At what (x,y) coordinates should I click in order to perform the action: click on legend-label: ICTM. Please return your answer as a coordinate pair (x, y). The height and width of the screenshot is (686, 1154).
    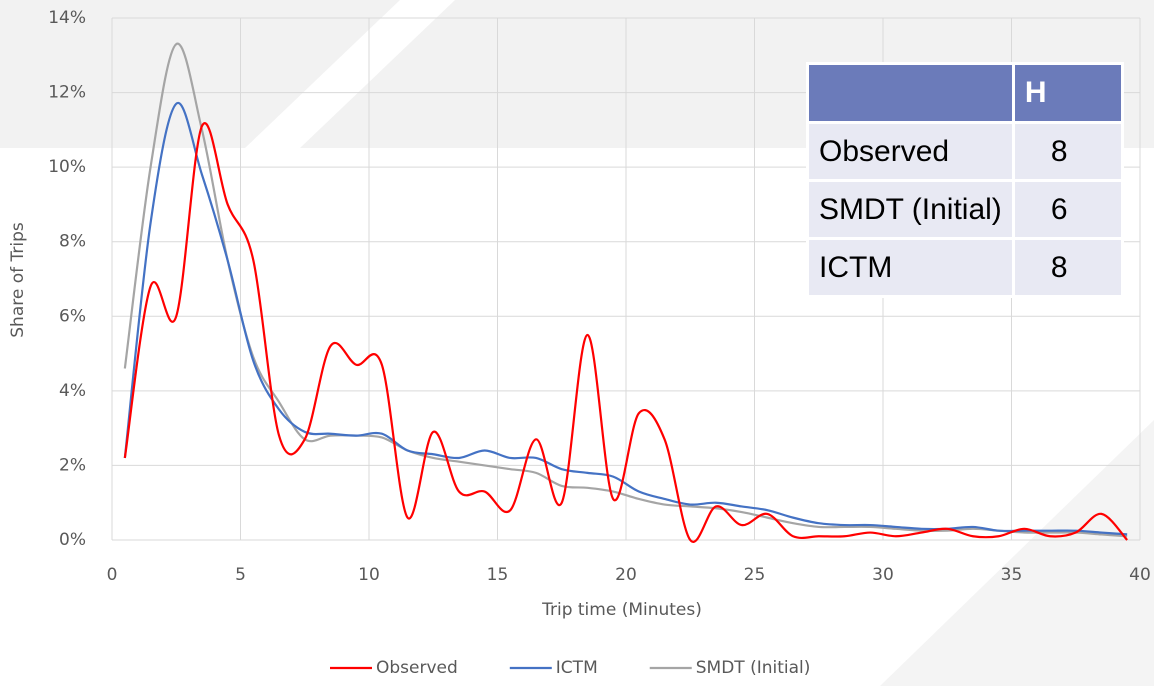
    Looking at the image, I should click on (577, 668).